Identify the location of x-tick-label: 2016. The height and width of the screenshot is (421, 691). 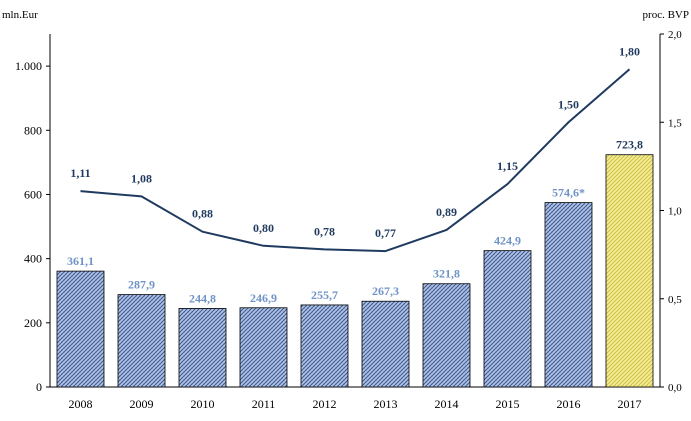
(569, 404).